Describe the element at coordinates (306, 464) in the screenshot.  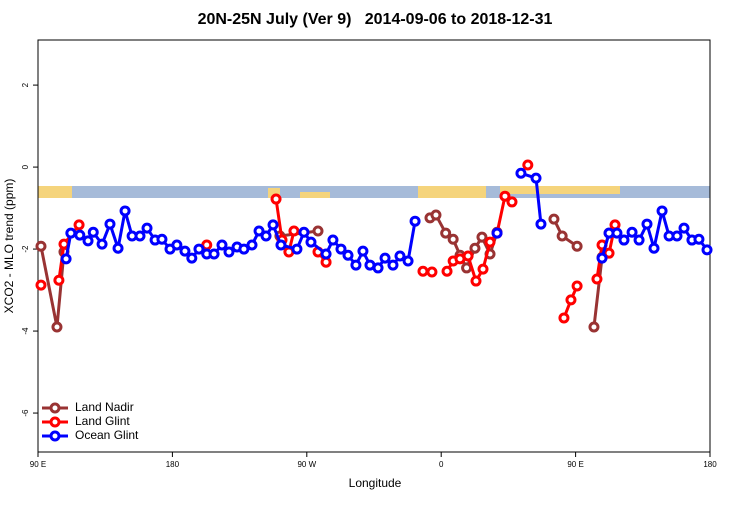
I see `x-tick-label: 90 W` at that location.